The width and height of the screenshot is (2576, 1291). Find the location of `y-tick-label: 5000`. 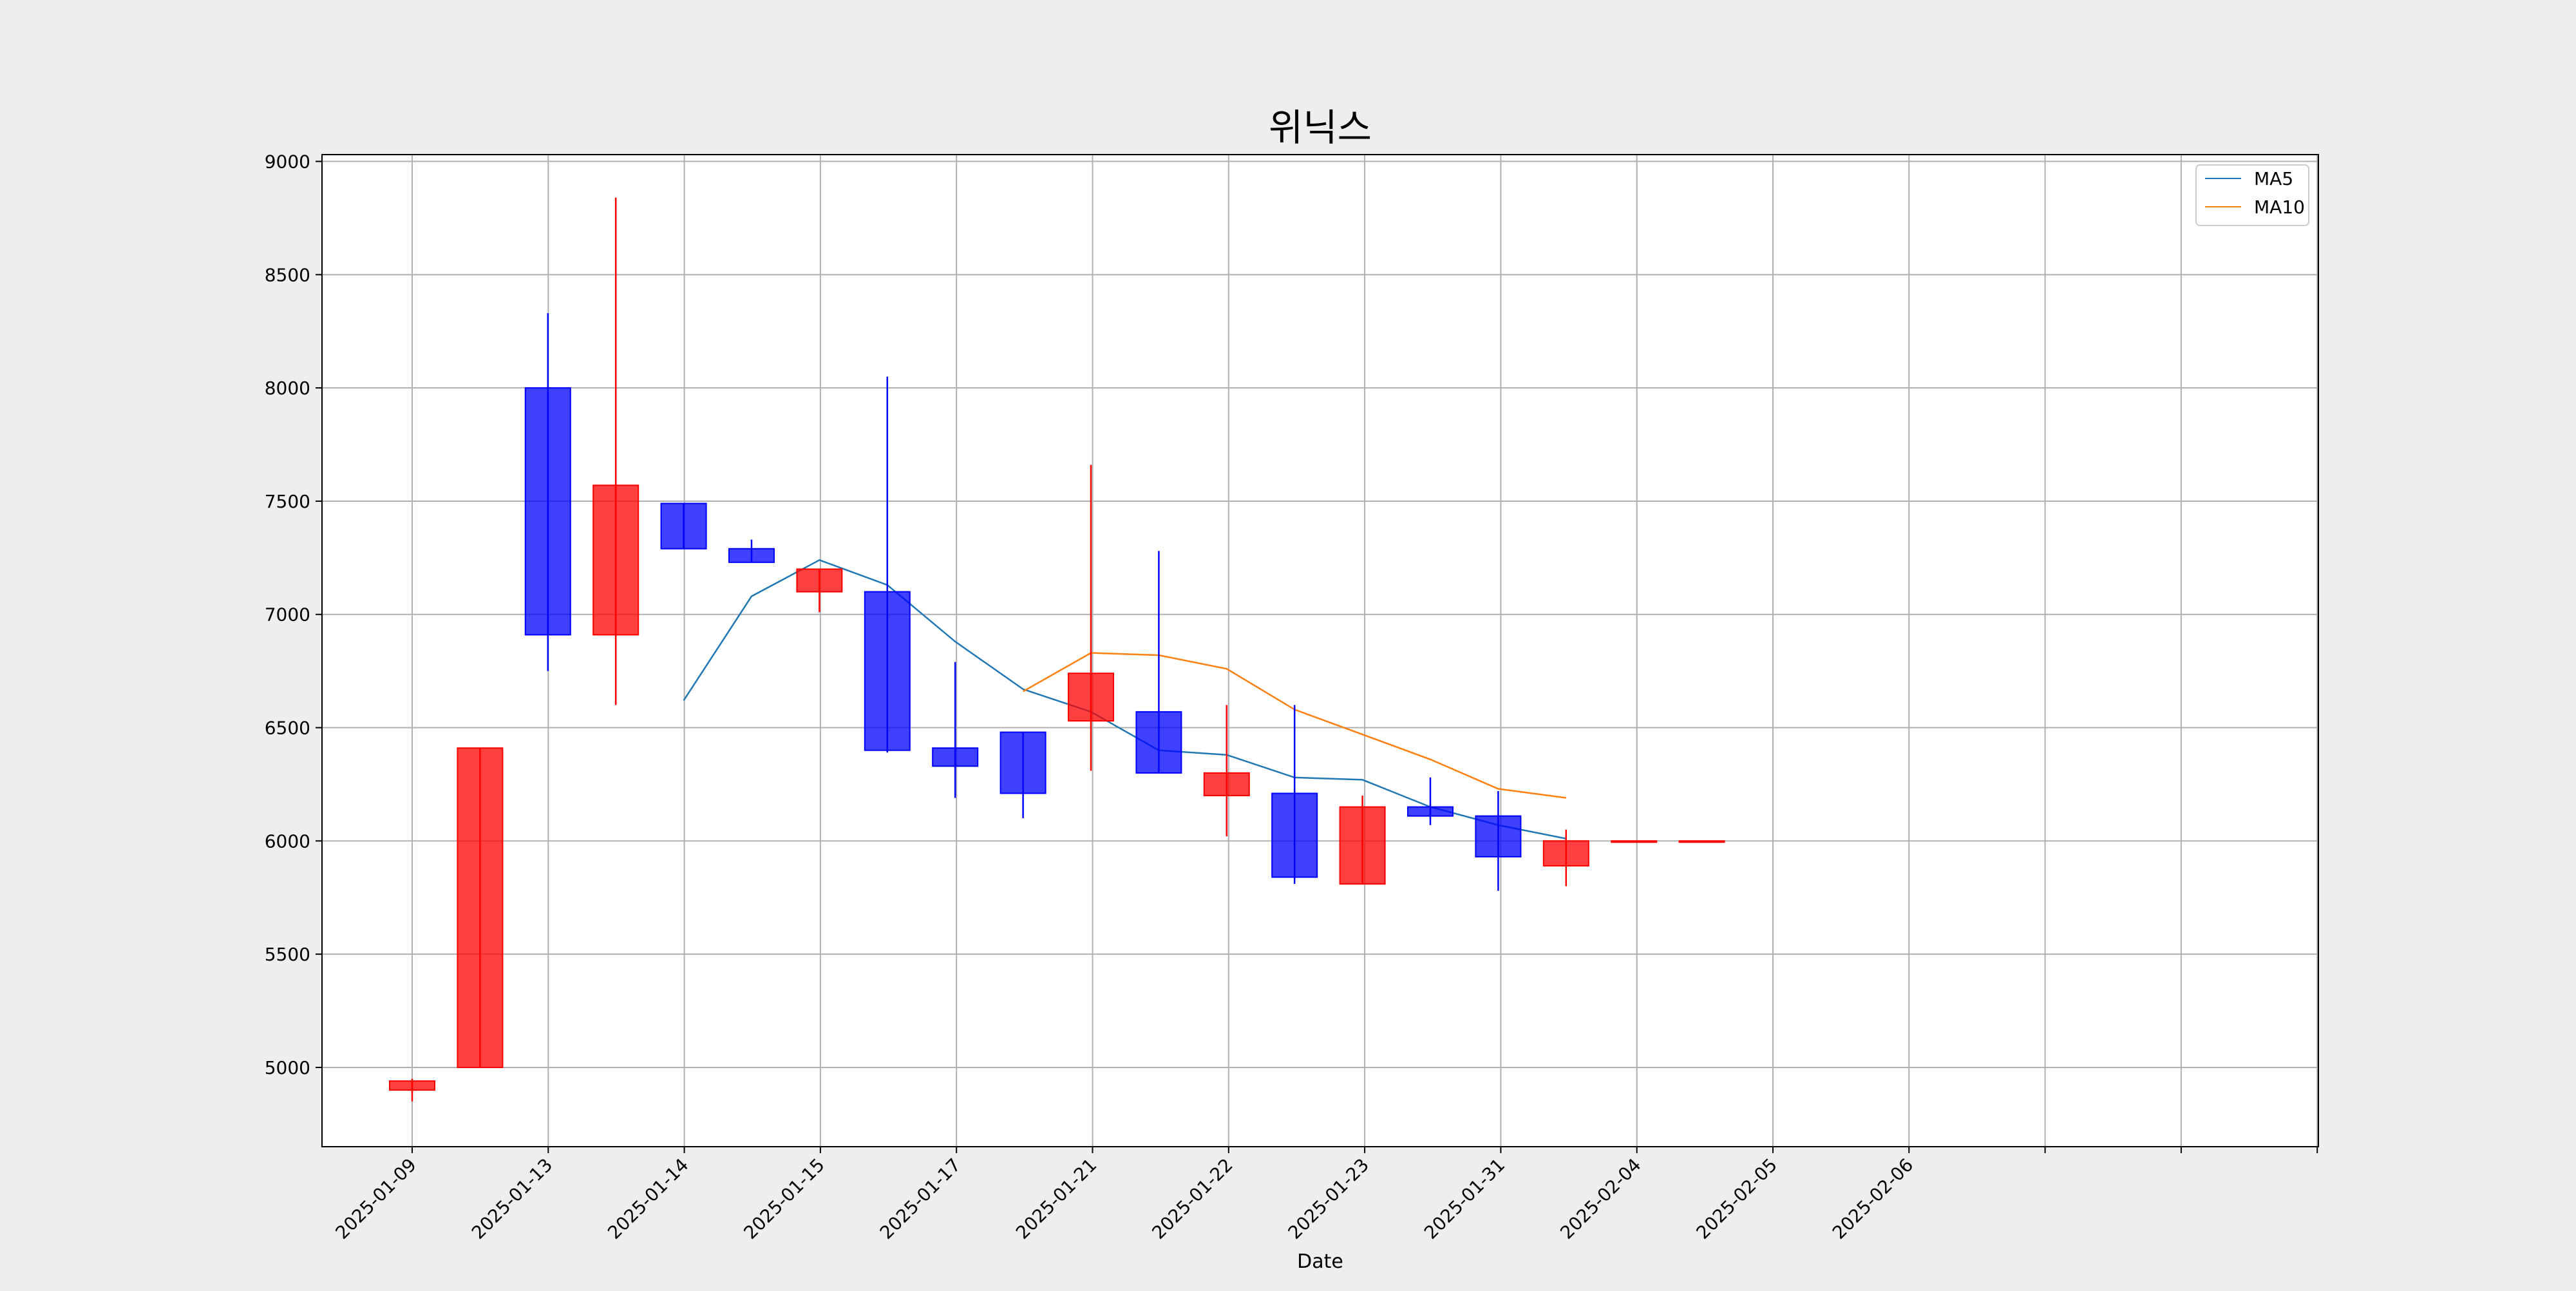

y-tick-label: 5000 is located at coordinates (287, 1067).